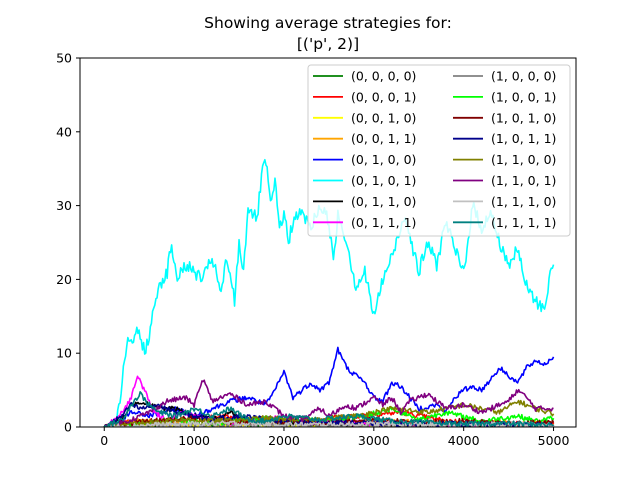  Describe the element at coordinates (383, 222) in the screenshot. I see `legend-label: (0, 1, 1, 1)` at that location.